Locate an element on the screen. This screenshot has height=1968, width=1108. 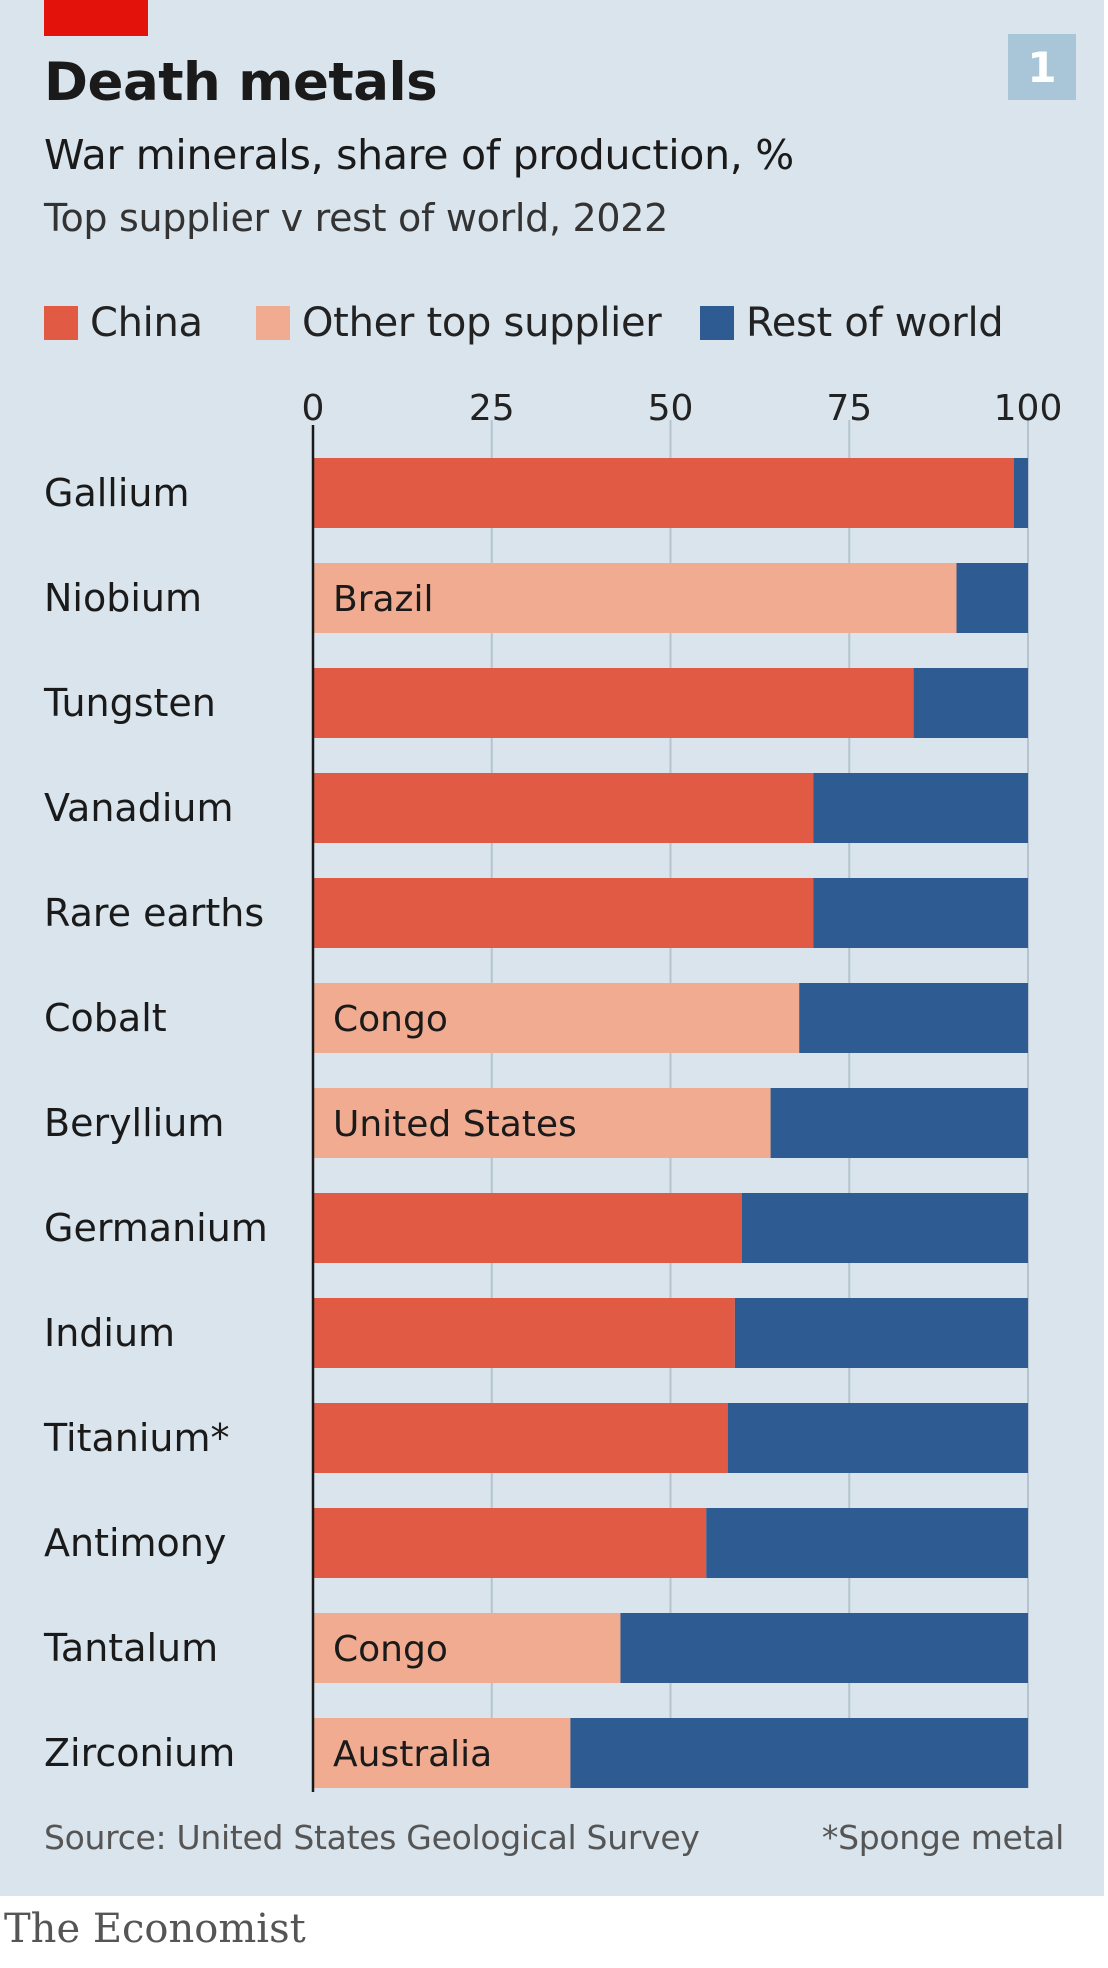
legend-label-china: China is located at coordinates (146, 323).